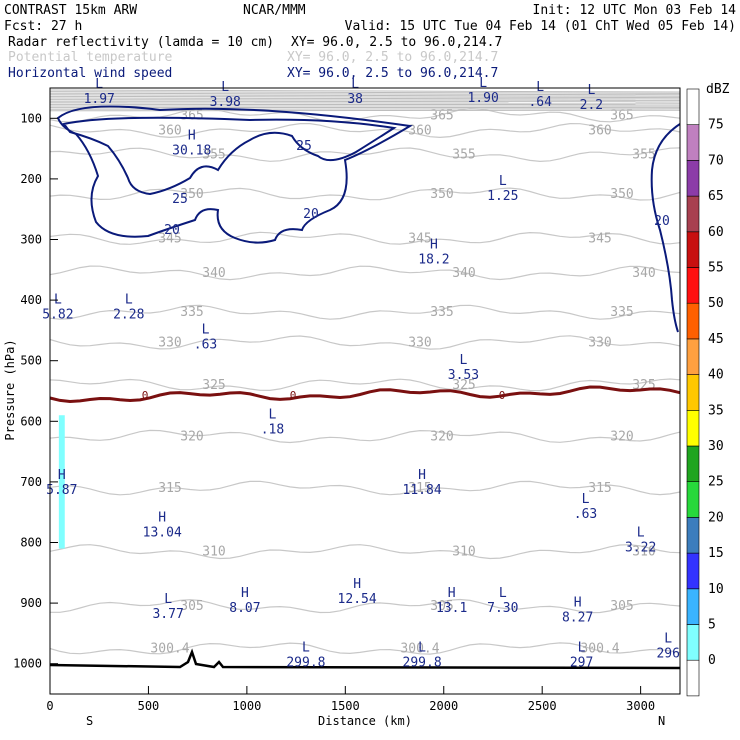  I want to click on extremum-value: 18.2, so click(433, 260).